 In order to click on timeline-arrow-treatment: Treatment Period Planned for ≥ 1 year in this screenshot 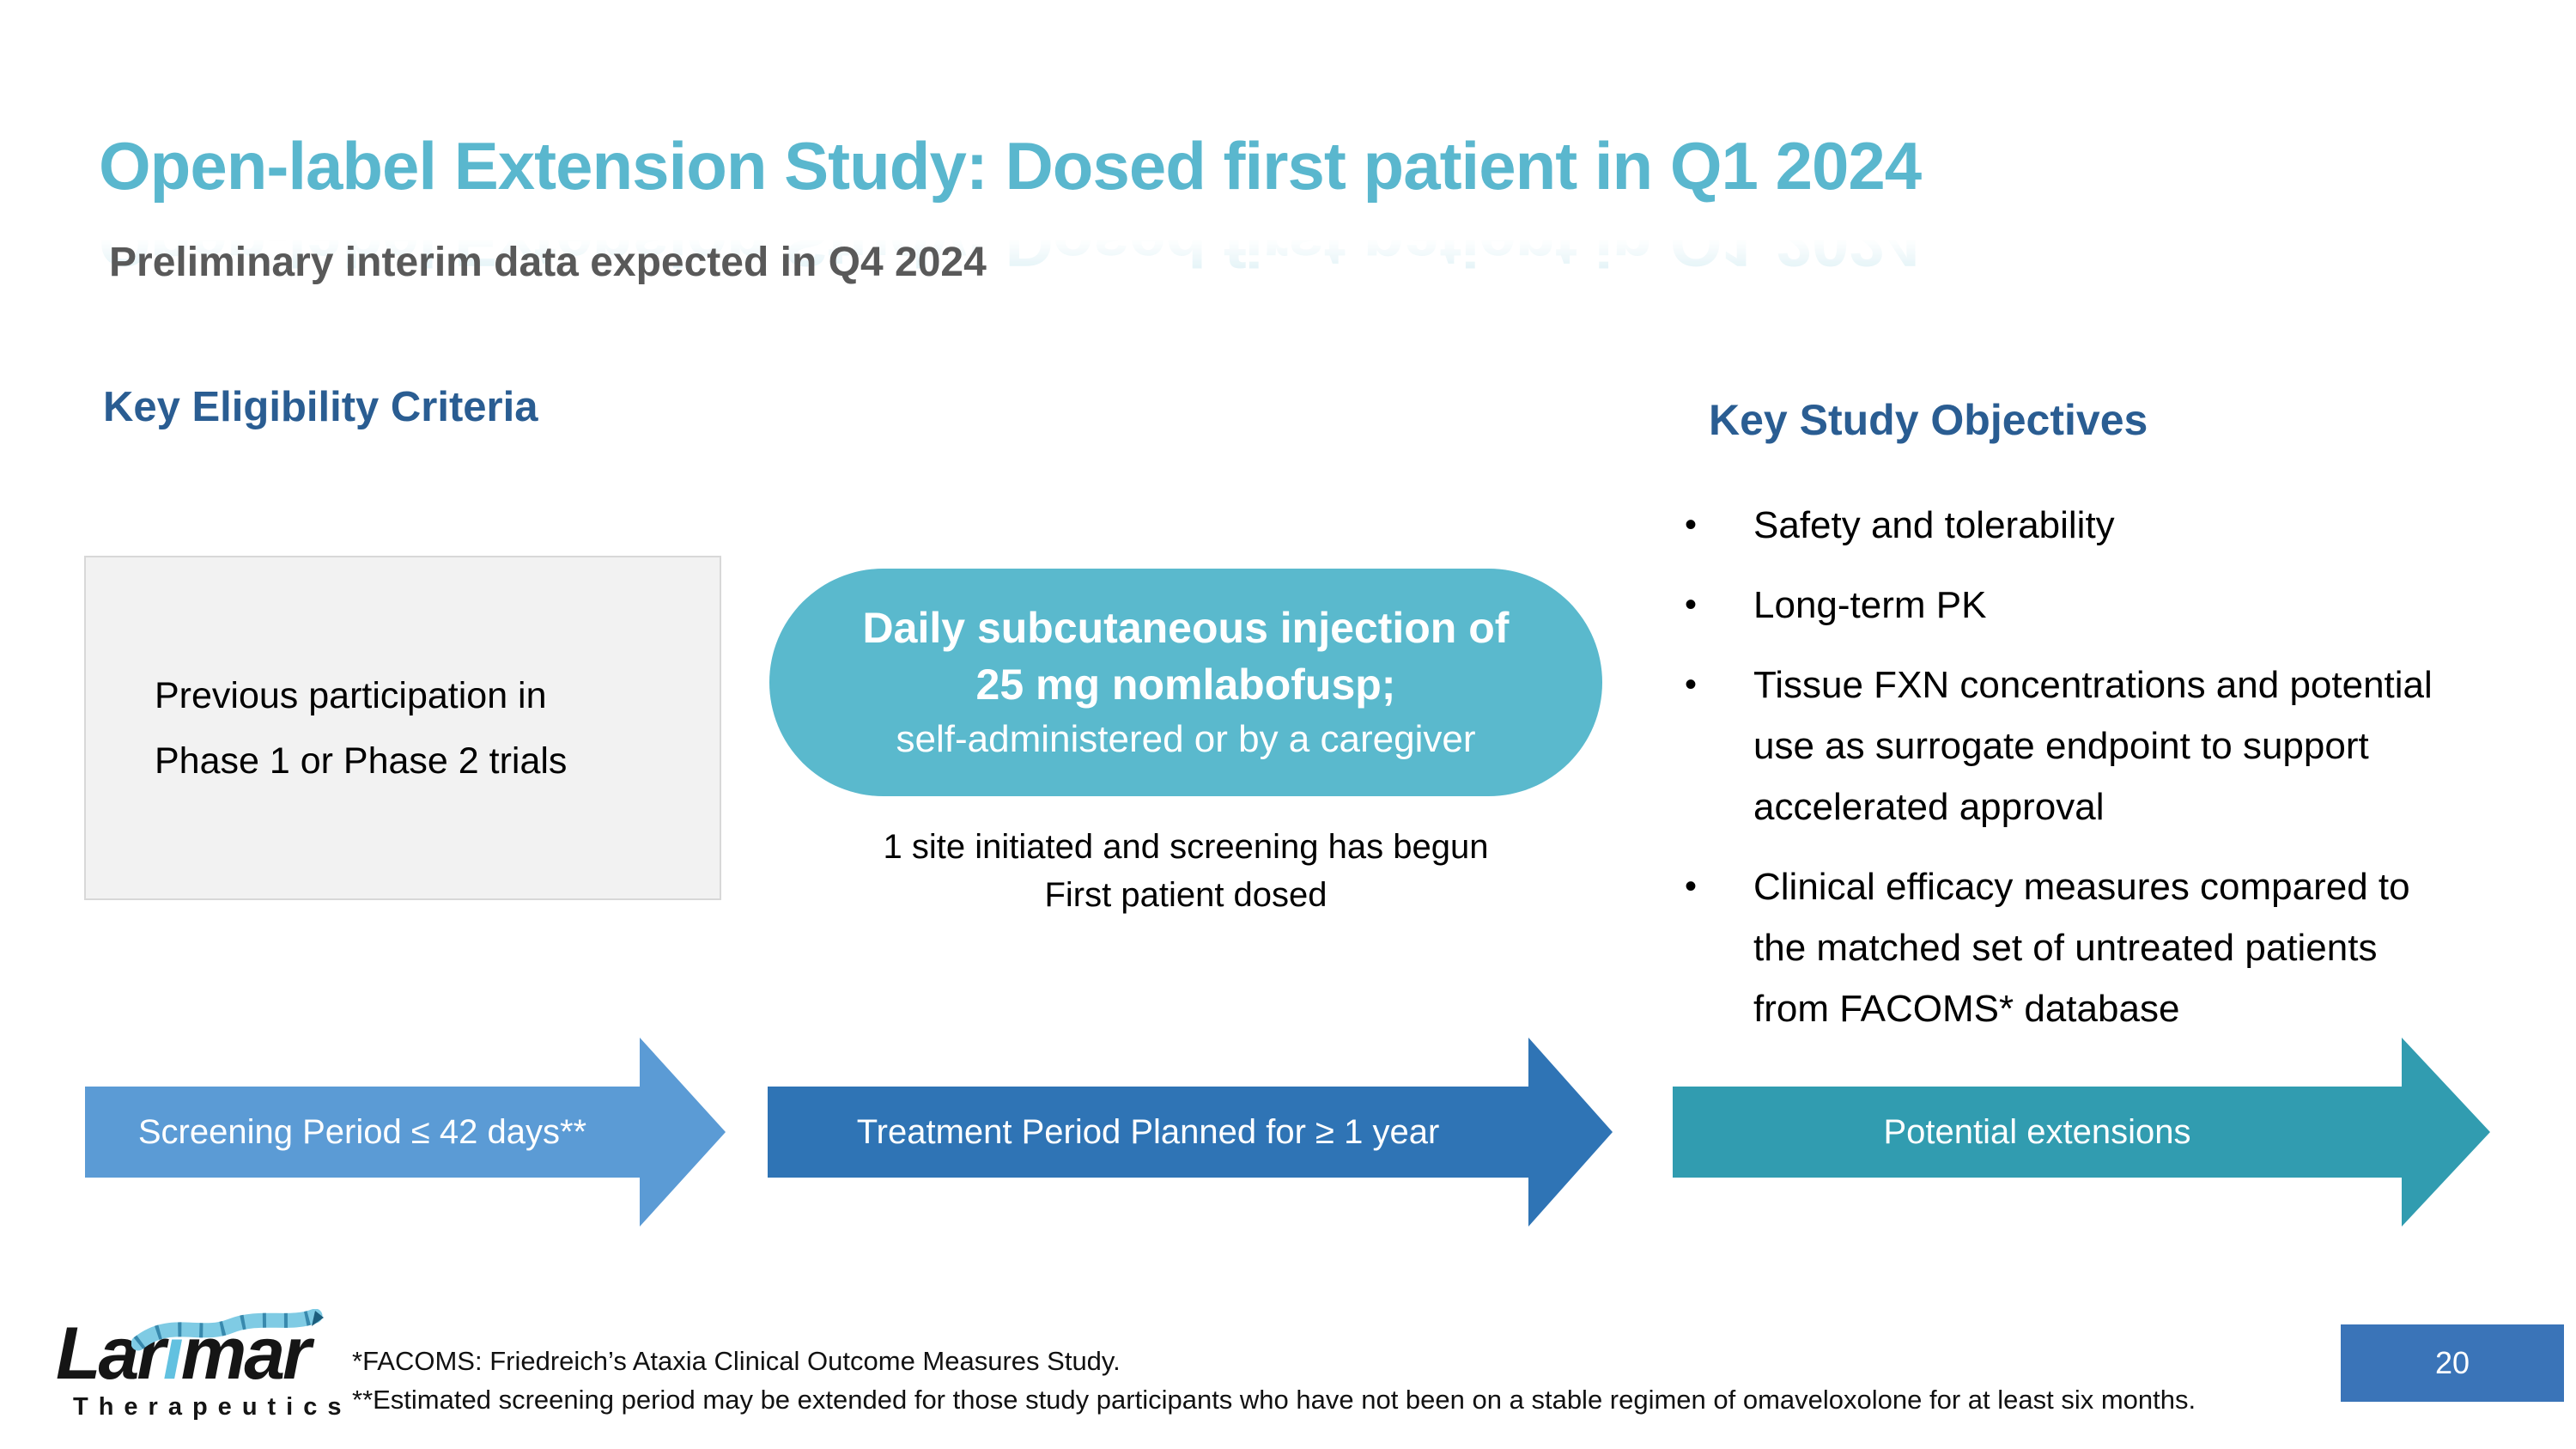, I will do `click(1191, 1132)`.